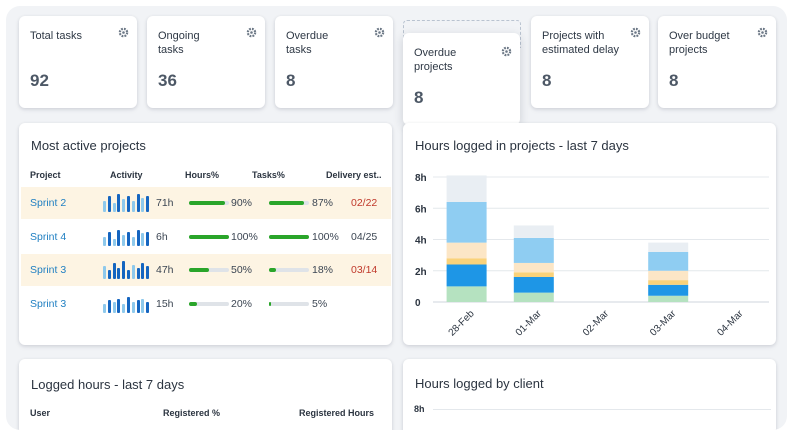  What do you see at coordinates (602, 409) in the screenshot?
I see `gridline` at bounding box center [602, 409].